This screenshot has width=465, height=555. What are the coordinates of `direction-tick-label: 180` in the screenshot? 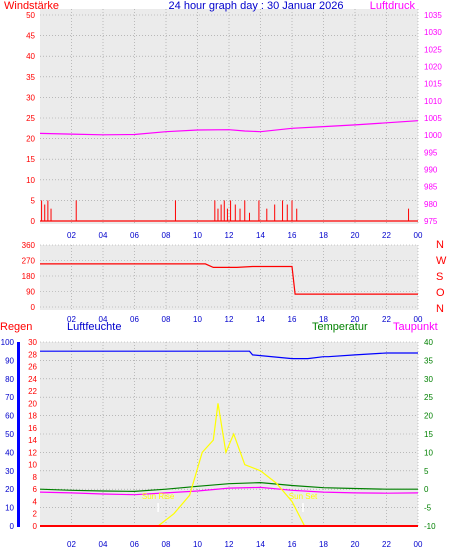 It's located at (29, 276).